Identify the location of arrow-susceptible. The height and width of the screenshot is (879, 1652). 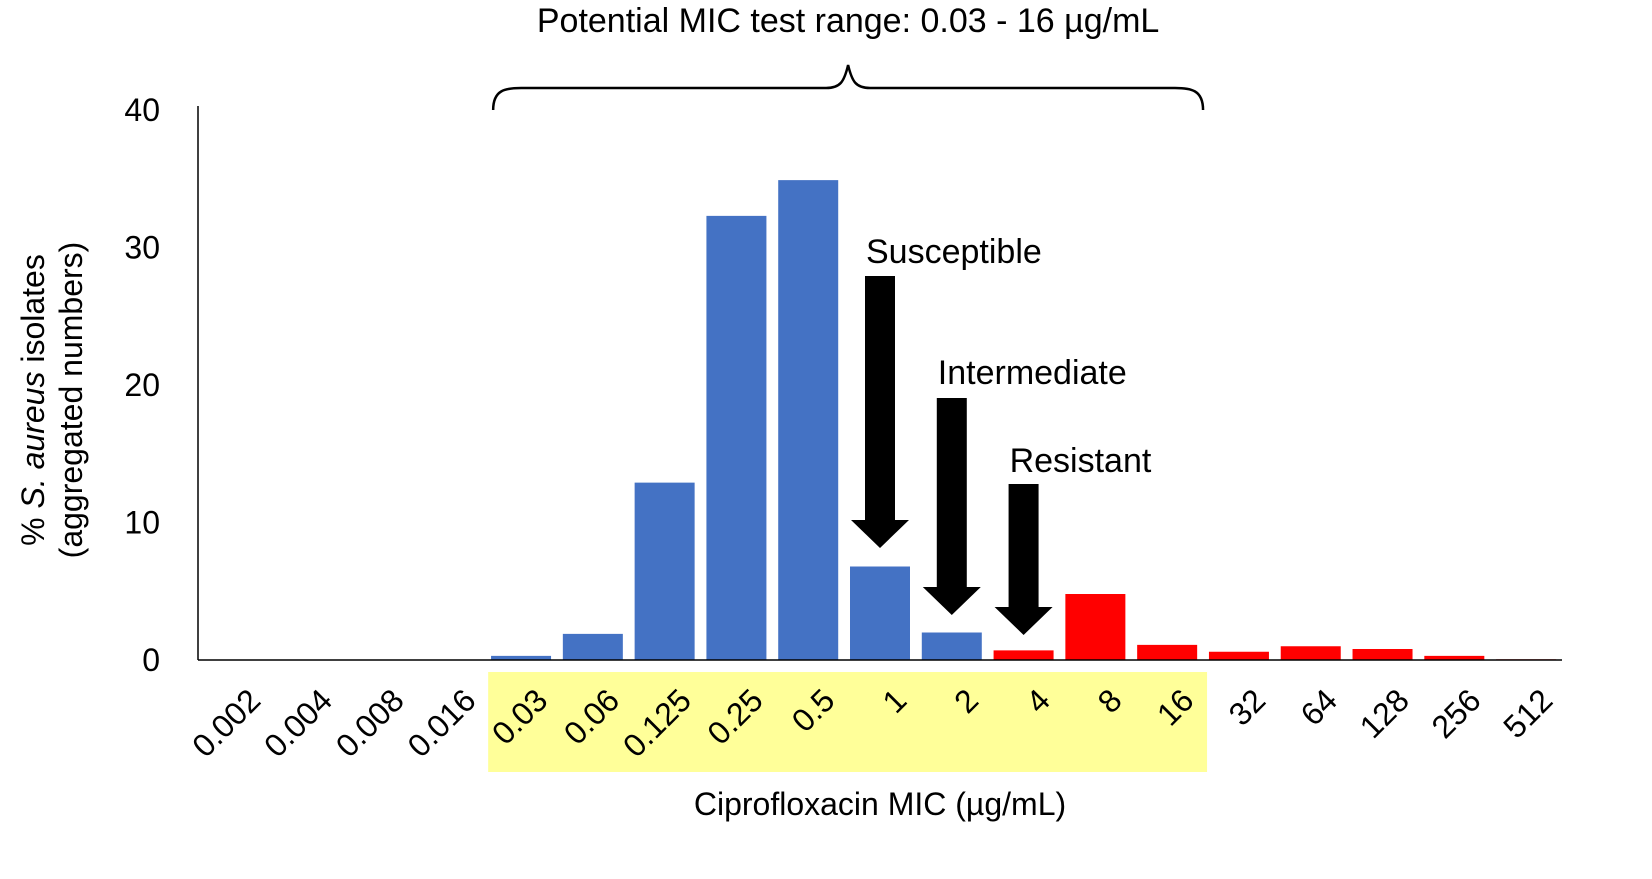
(880, 412).